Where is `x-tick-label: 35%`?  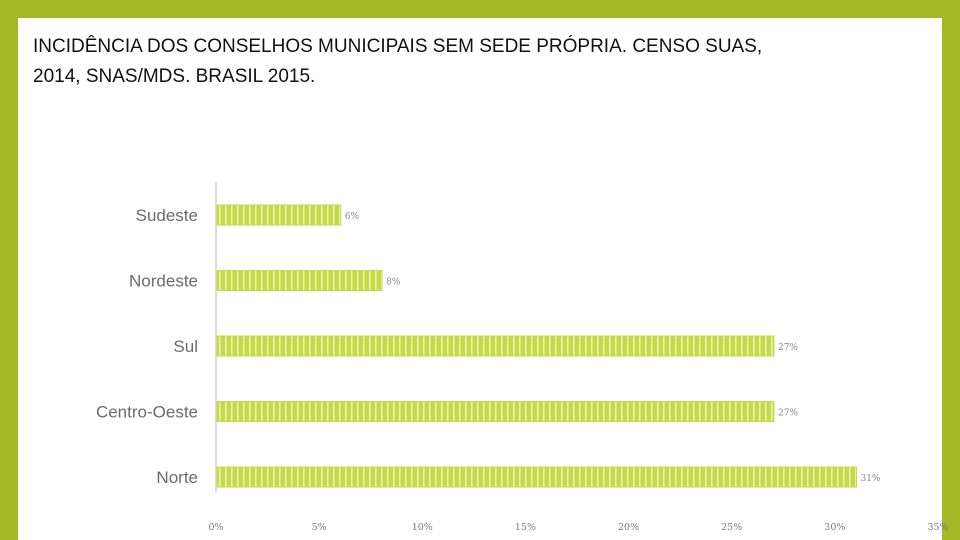 x-tick-label: 35% is located at coordinates (937, 527).